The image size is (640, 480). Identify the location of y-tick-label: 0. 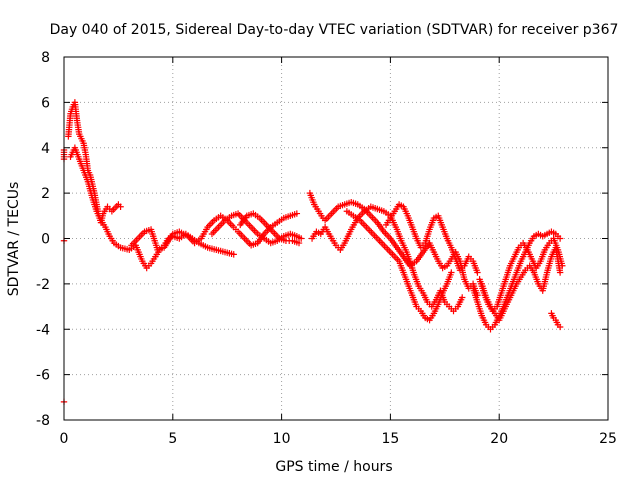
(45, 240).